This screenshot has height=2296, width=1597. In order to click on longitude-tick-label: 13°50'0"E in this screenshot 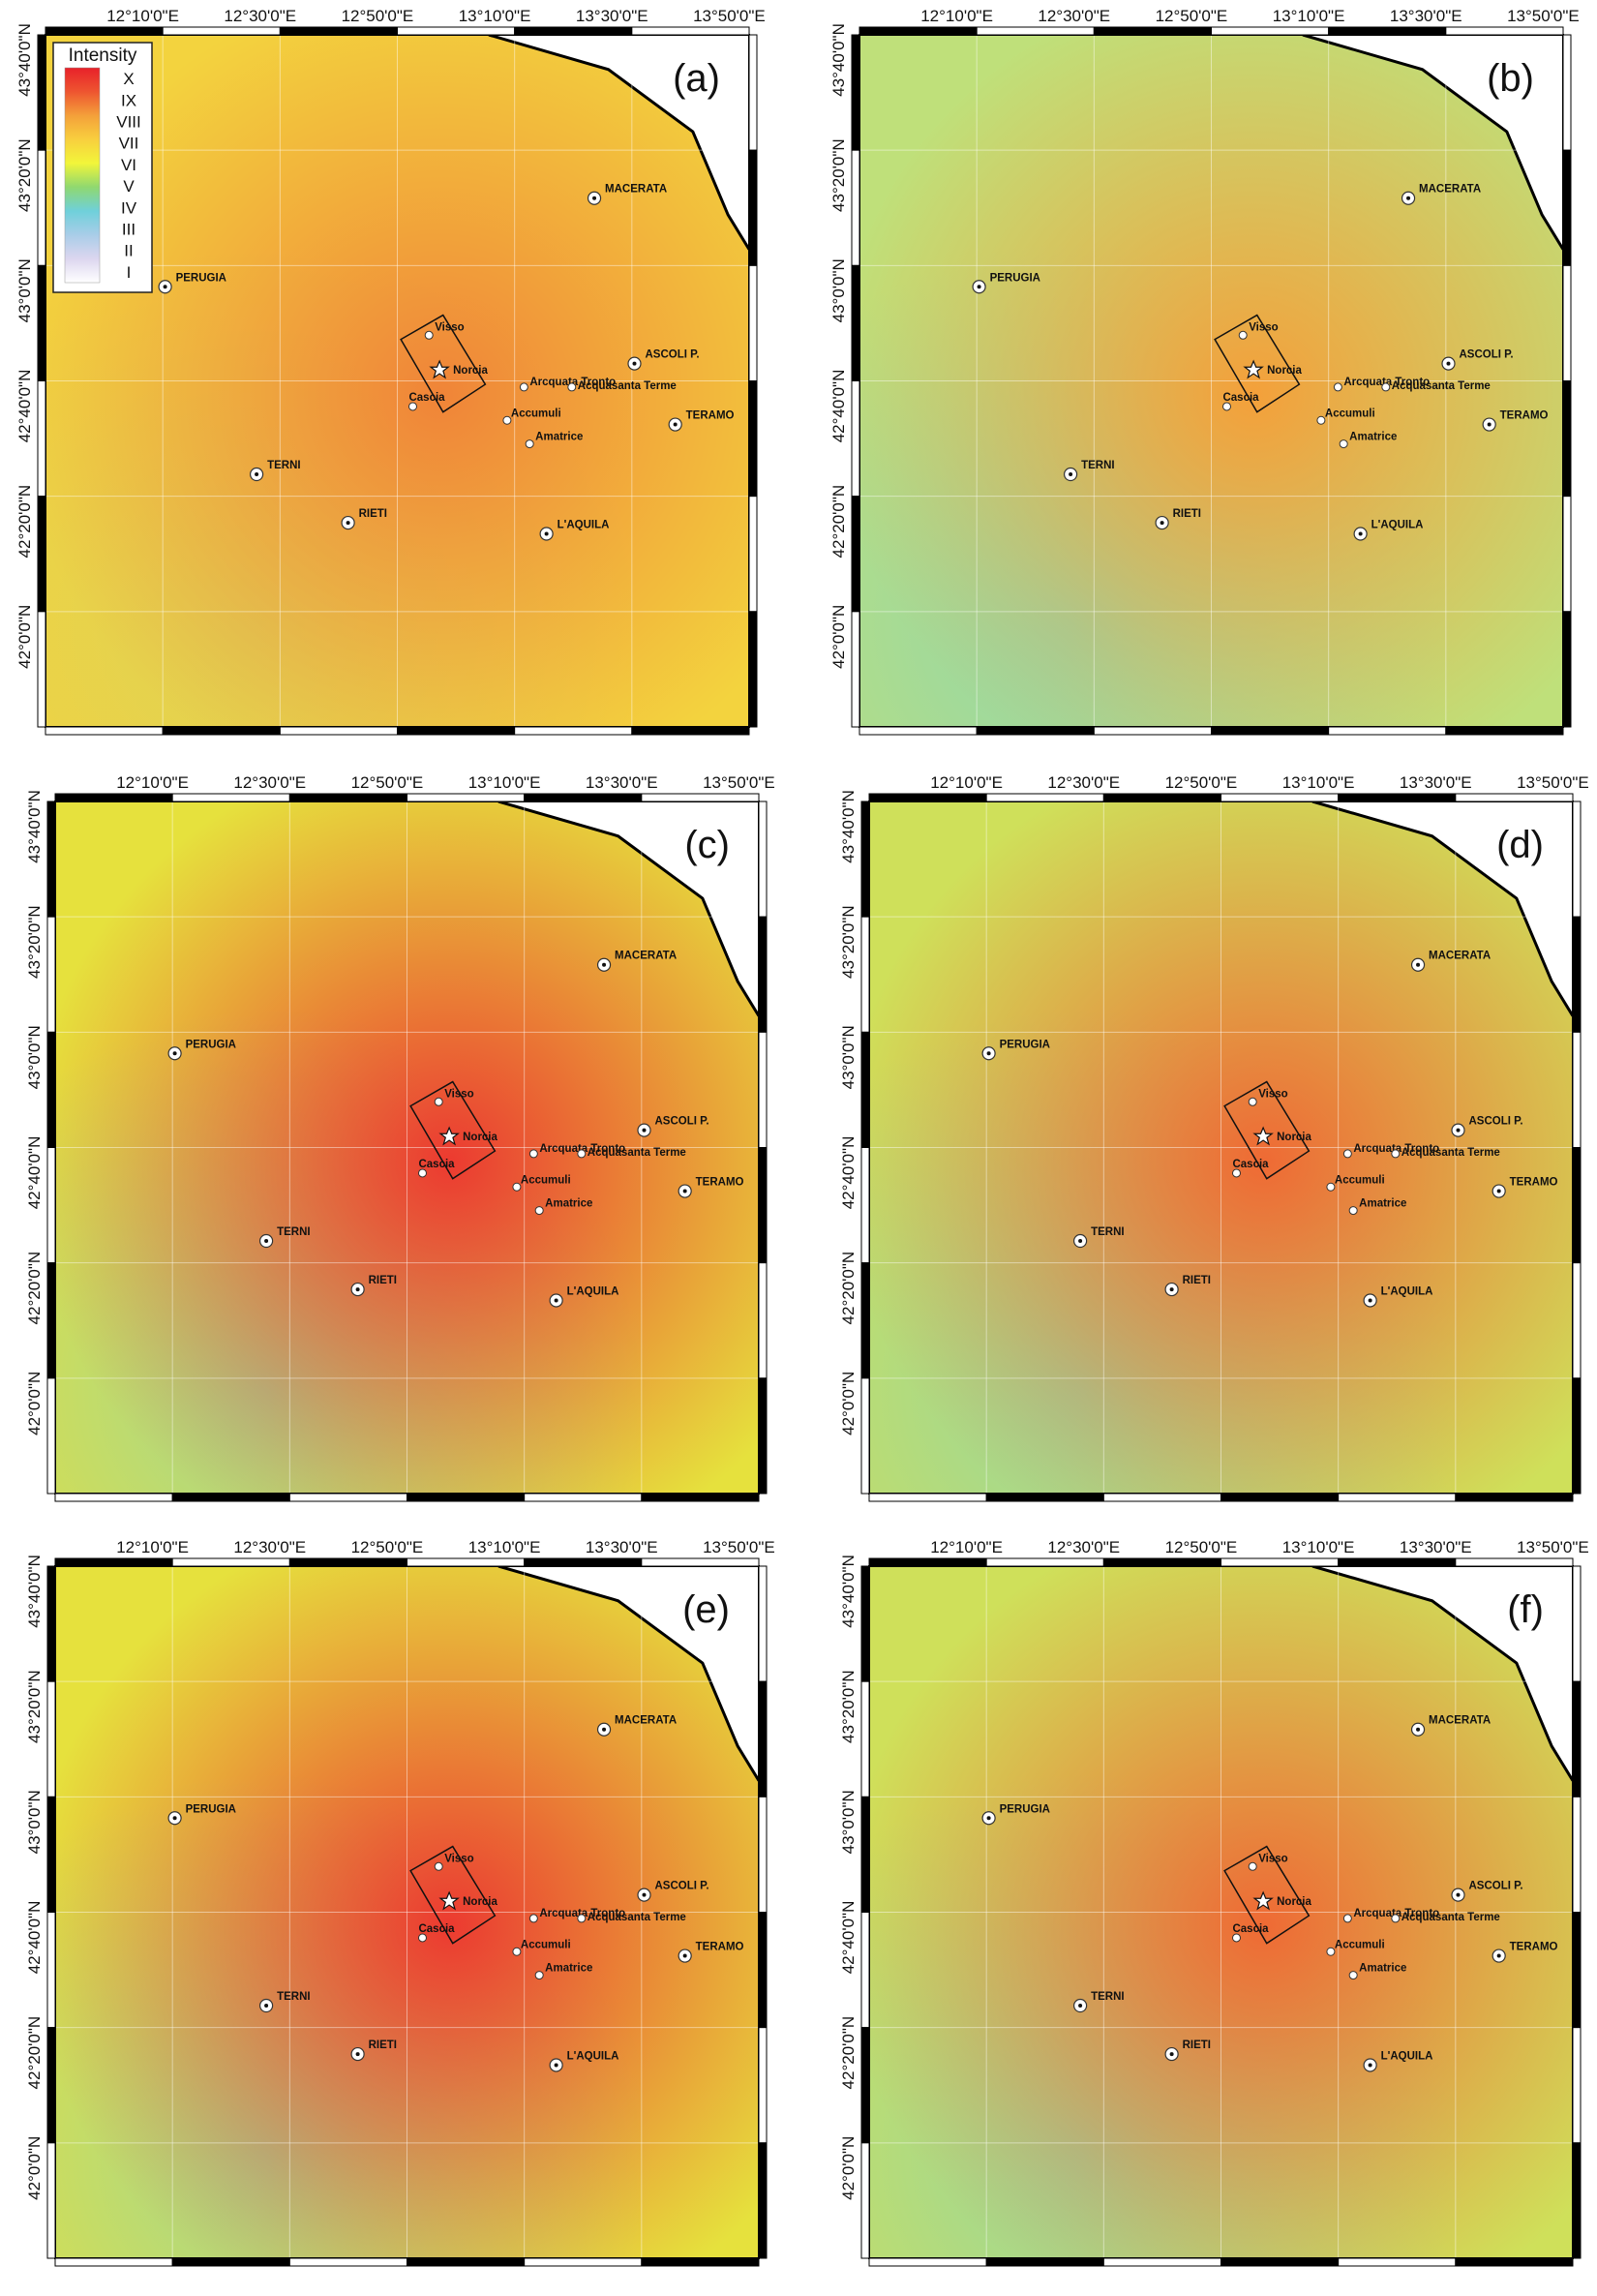, I will do `click(739, 1547)`.